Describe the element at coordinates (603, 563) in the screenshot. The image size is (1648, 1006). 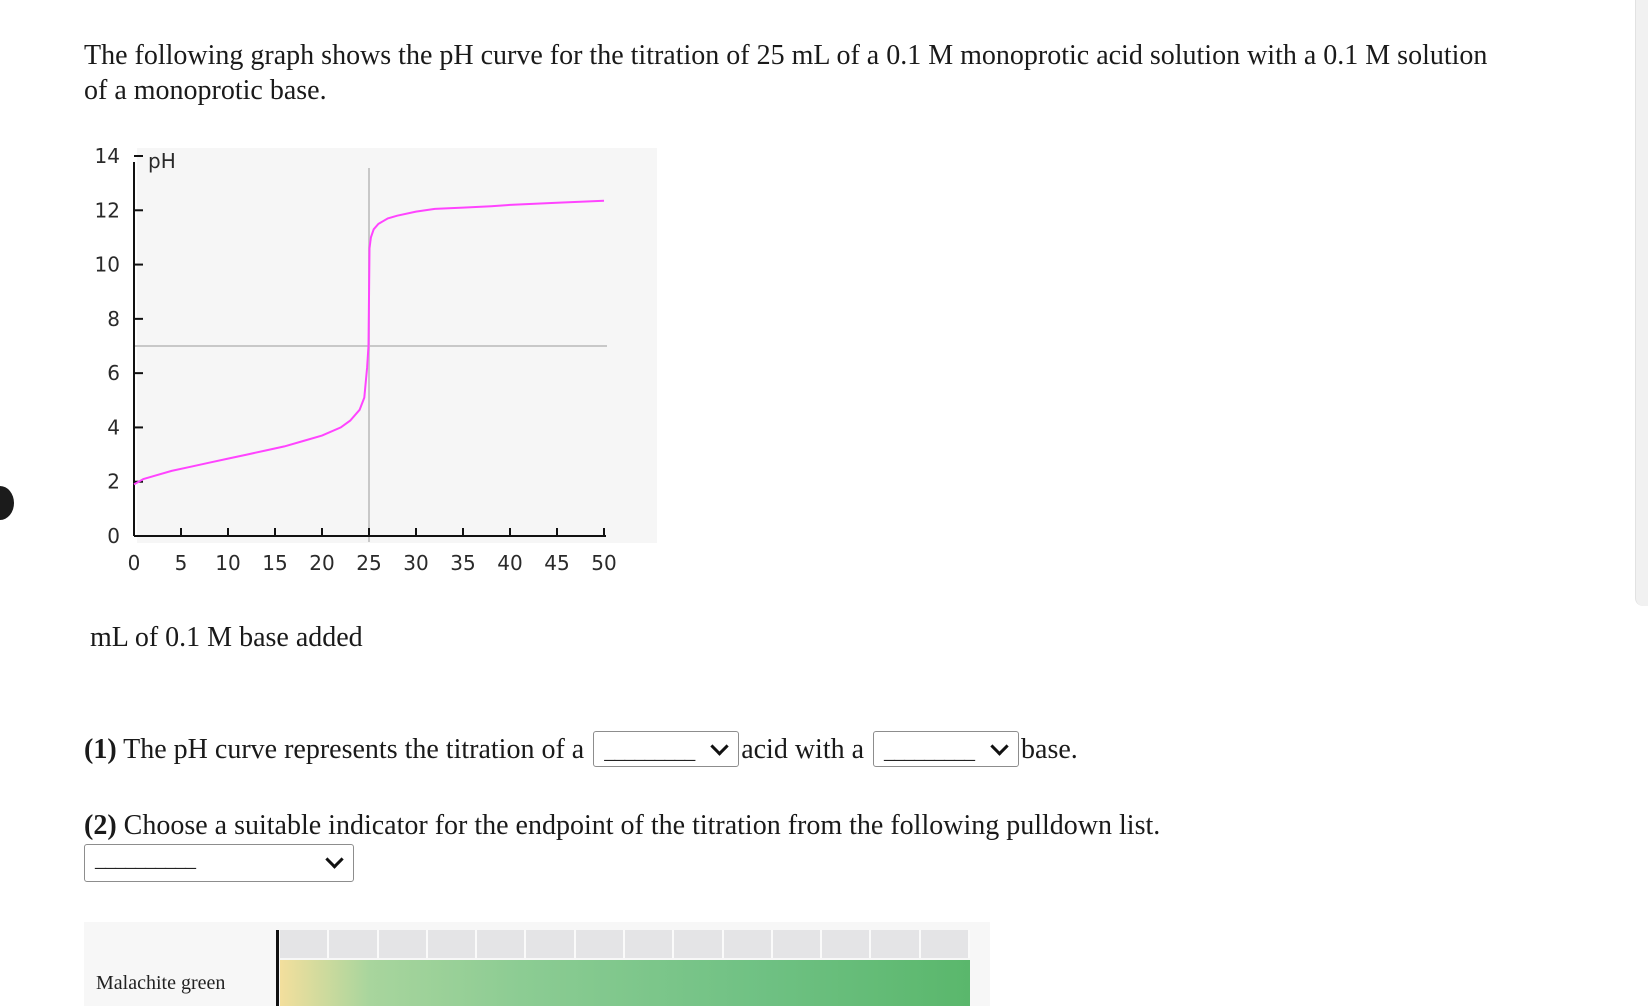
I see `x-tick-label: 50` at that location.